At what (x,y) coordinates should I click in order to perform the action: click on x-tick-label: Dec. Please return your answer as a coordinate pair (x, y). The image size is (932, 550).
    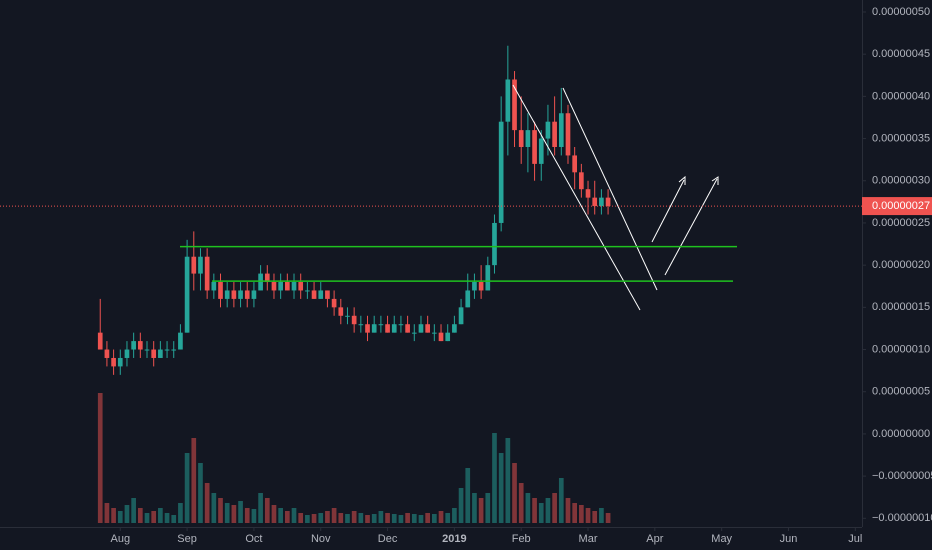
    Looking at the image, I should click on (388, 539).